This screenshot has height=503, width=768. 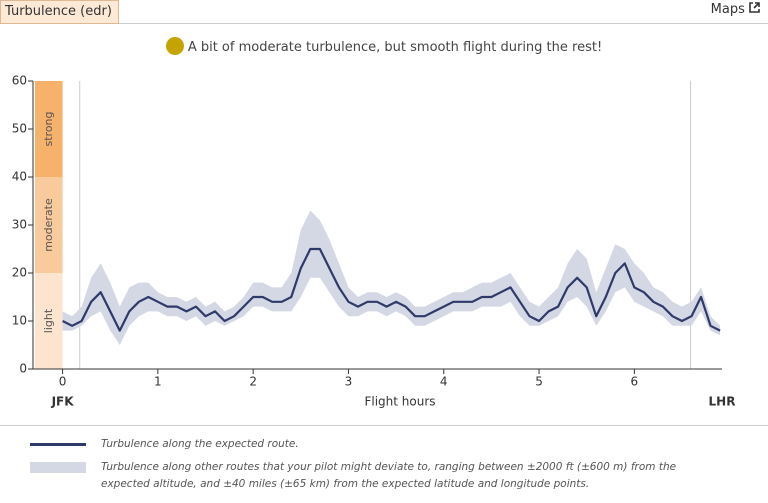 I want to click on y-tick-label: 0, so click(x=23, y=369).